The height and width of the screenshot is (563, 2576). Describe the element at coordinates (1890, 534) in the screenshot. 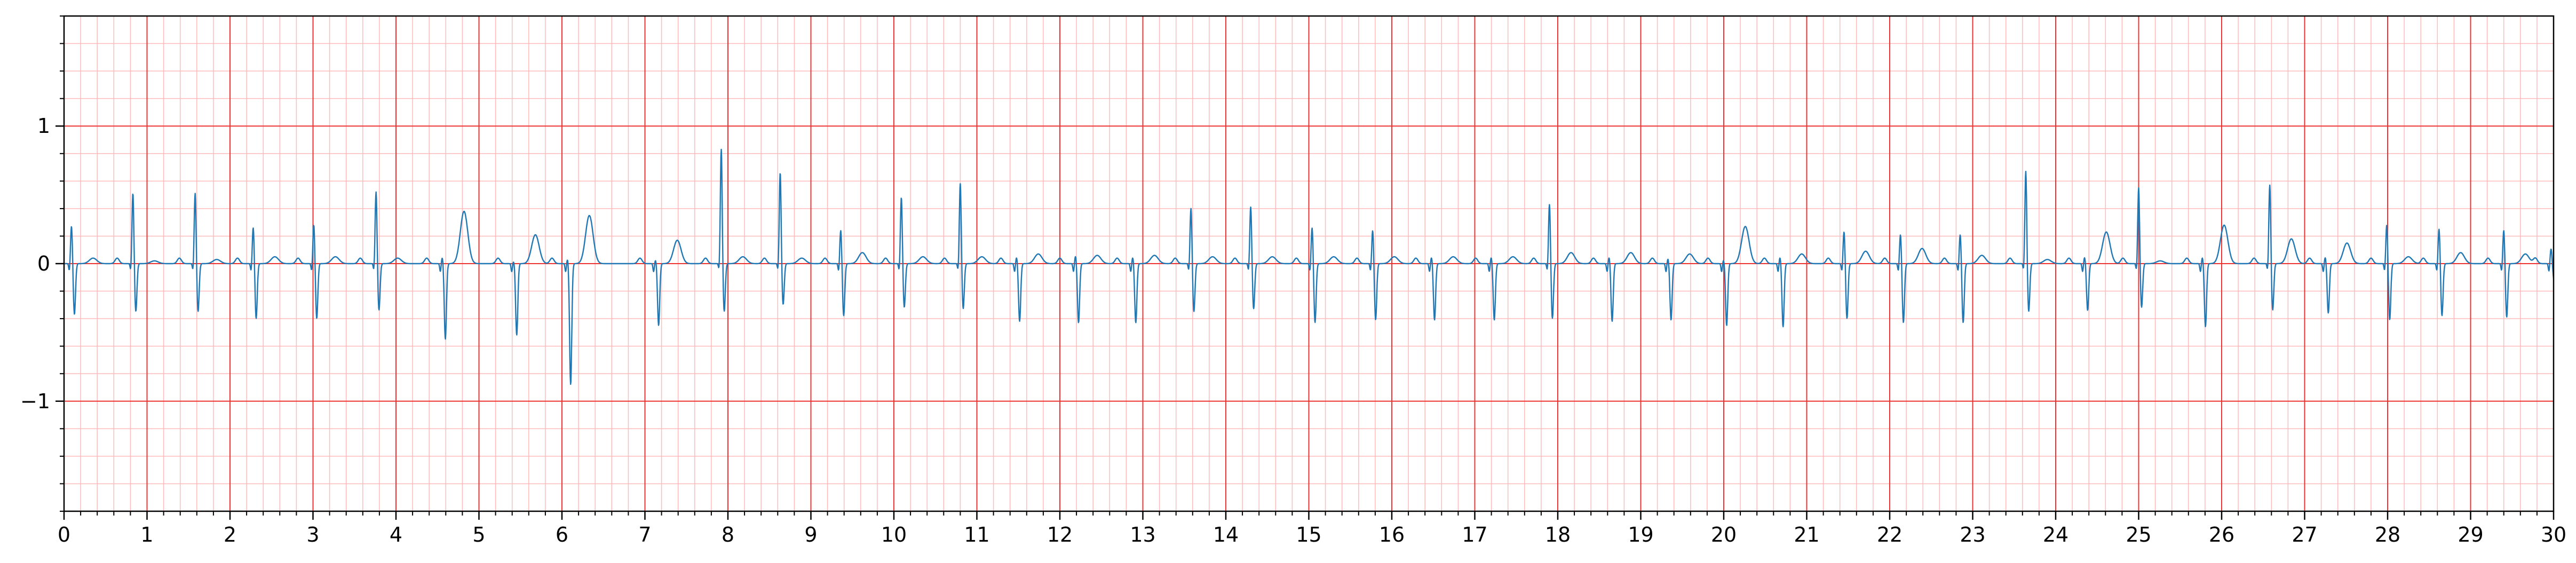

I see `x-tick-label: 22` at that location.